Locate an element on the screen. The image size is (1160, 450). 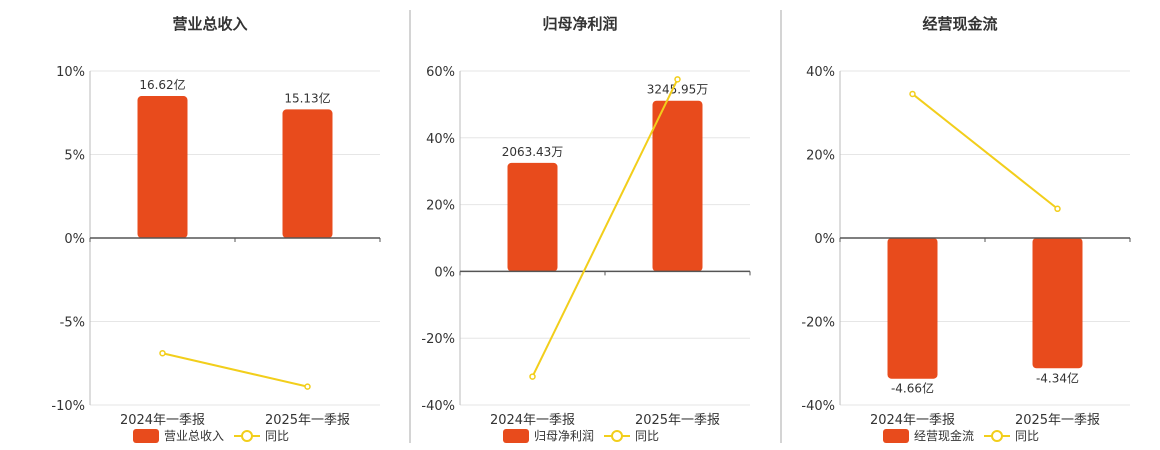
legend-bar-label: 营业总收入 is located at coordinates (194, 436).